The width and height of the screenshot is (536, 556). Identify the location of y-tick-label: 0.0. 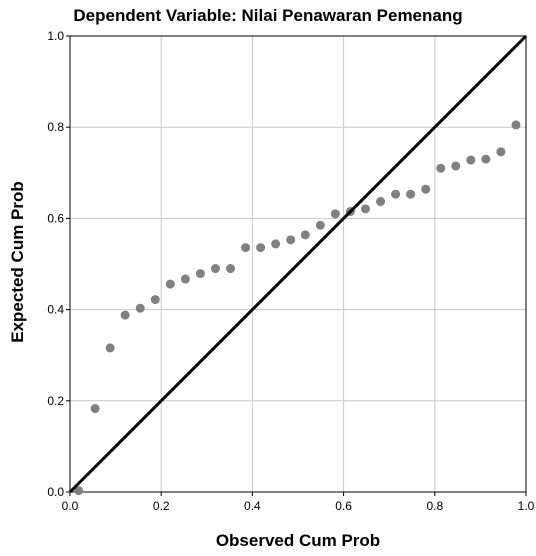
(55, 492).